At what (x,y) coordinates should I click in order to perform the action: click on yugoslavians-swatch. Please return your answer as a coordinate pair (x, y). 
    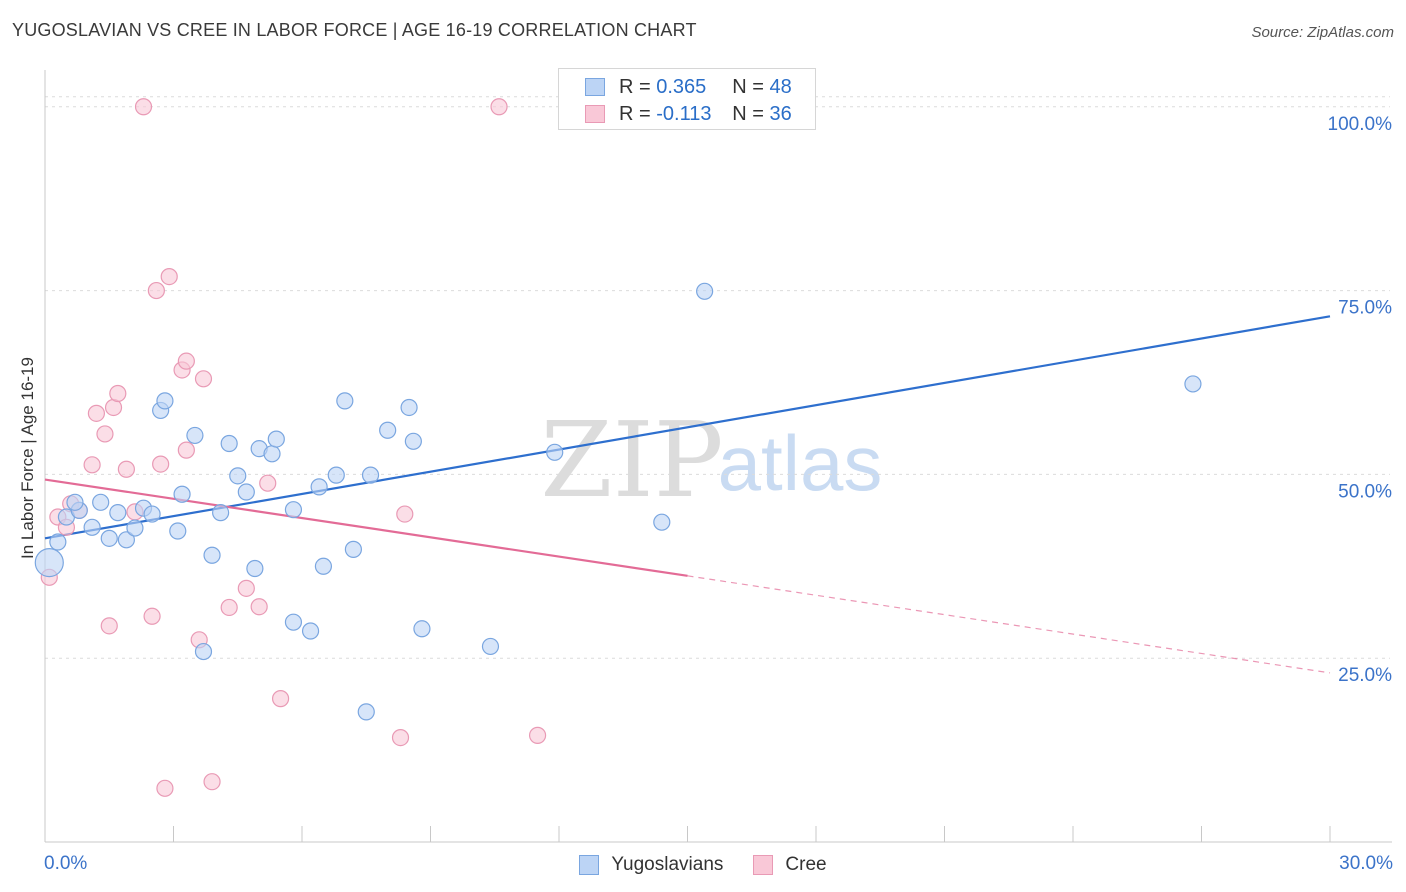
    Looking at the image, I should click on (595, 87).